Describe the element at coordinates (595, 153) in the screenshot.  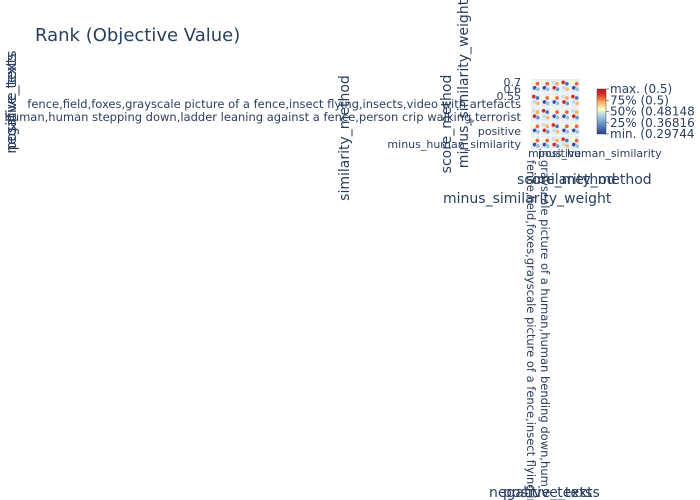
I see `col-tick-minus-human: minus_human_similarity` at that location.